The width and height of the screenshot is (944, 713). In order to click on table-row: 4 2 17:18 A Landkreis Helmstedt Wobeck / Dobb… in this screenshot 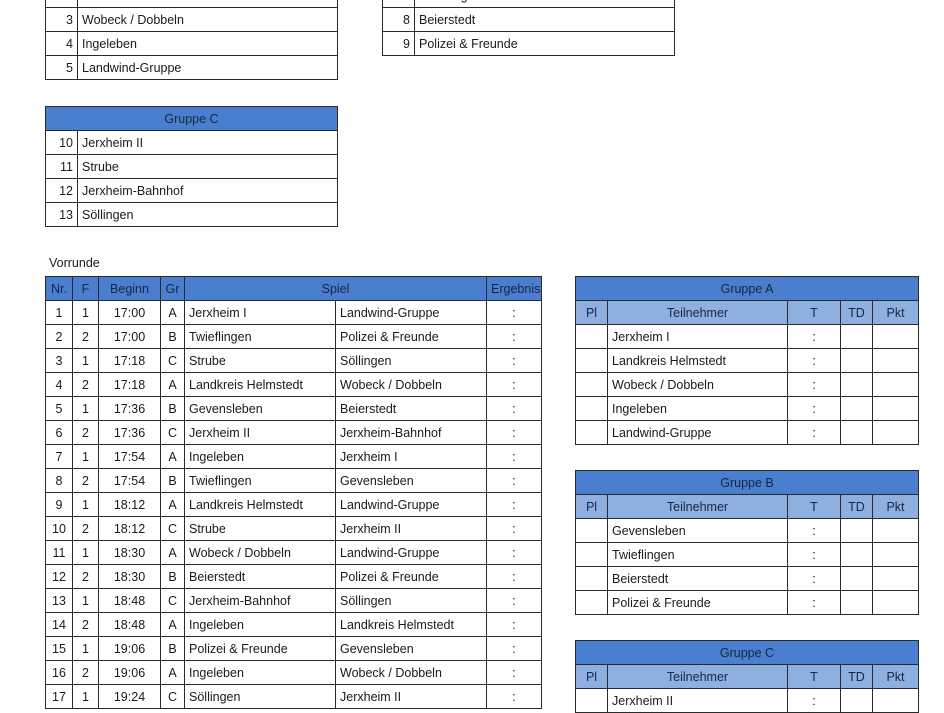, I will do `click(294, 384)`.